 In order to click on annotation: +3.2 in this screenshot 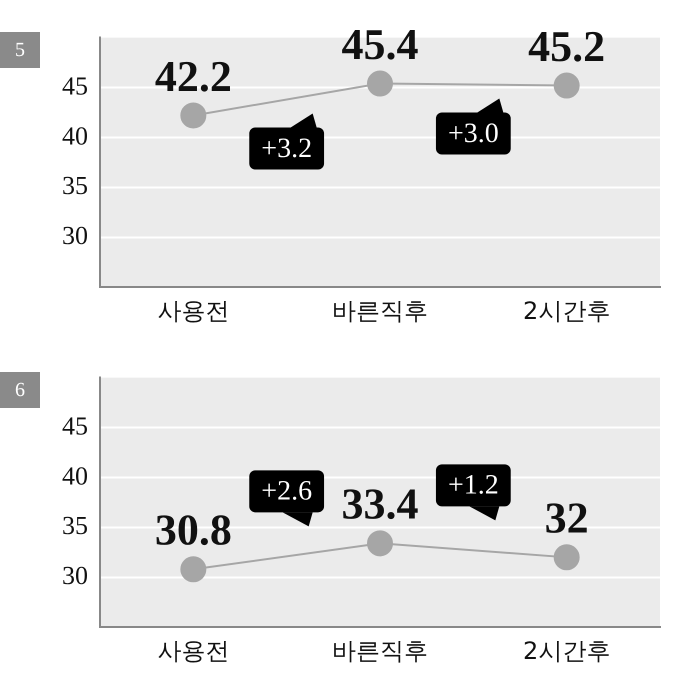, I will do `click(286, 148)`.